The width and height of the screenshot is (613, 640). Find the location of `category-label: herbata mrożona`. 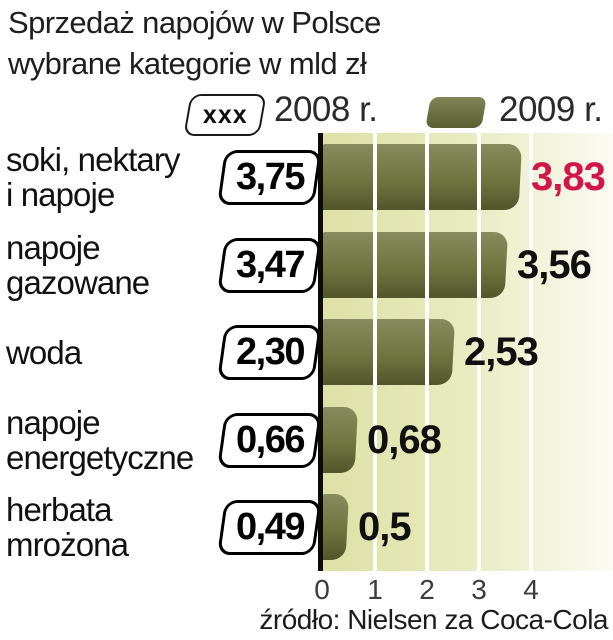

category-label: herbata mrożona is located at coordinates (67, 527).